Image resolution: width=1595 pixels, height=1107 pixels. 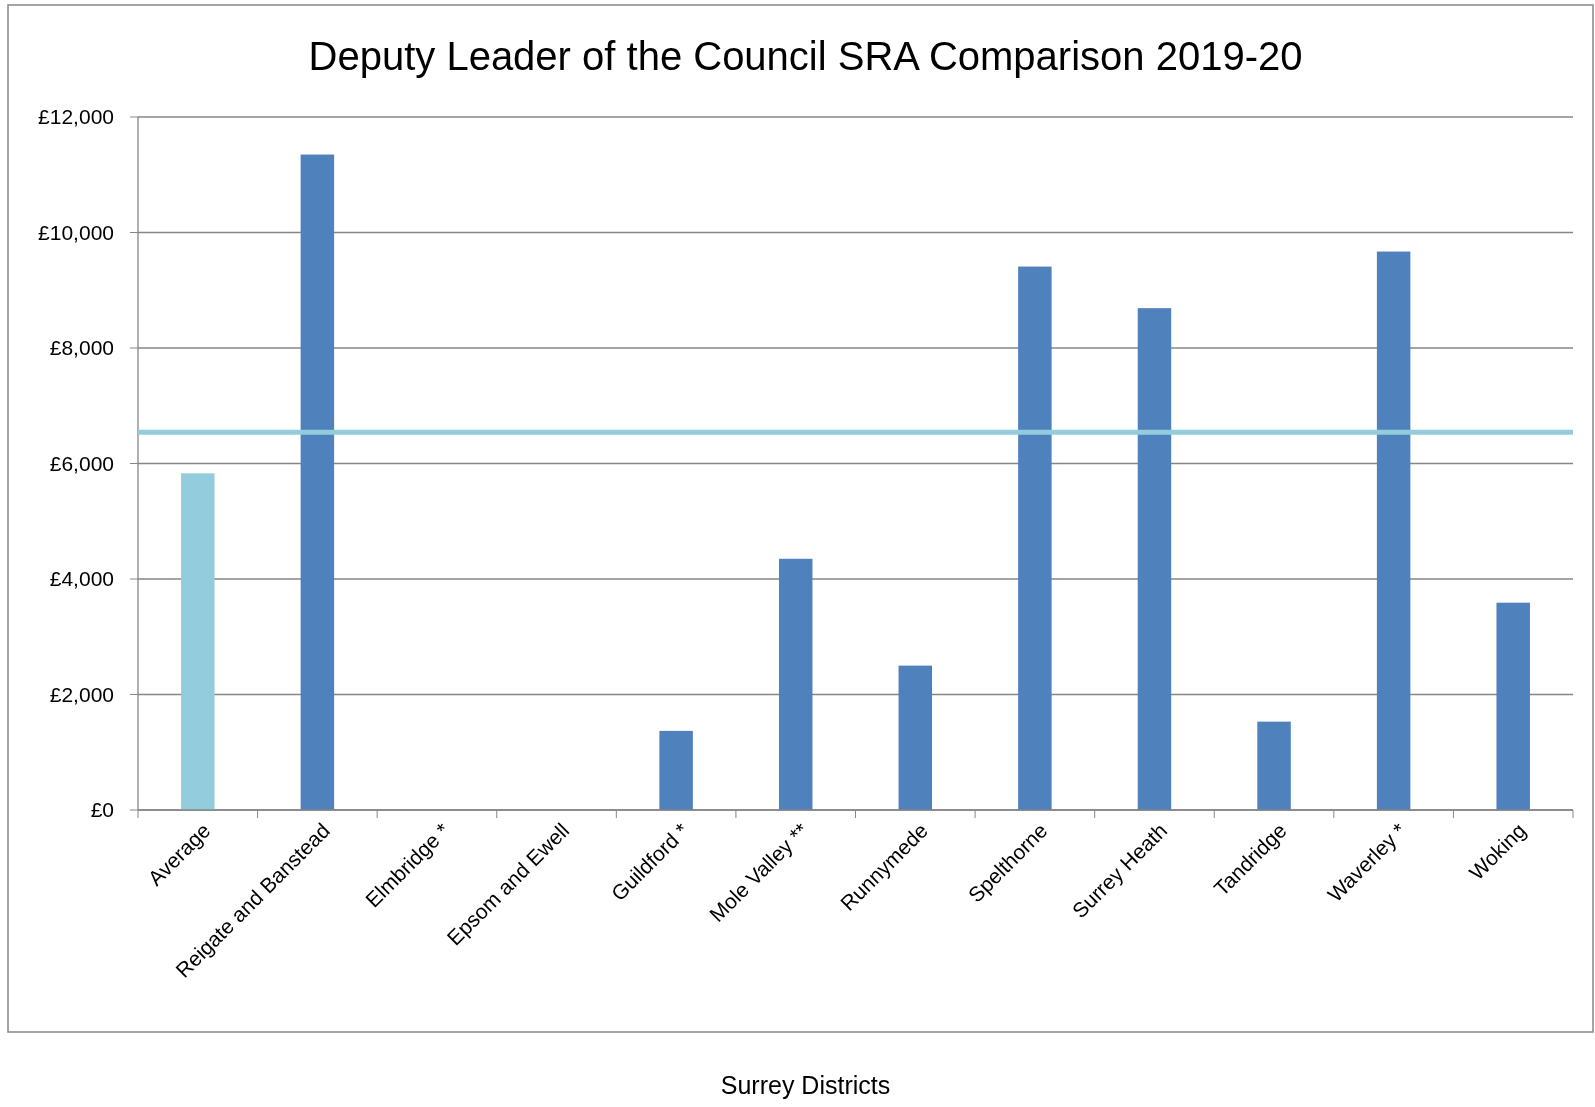 What do you see at coordinates (805, 1085) in the screenshot?
I see `x-axis-title: Surrey Districts` at bounding box center [805, 1085].